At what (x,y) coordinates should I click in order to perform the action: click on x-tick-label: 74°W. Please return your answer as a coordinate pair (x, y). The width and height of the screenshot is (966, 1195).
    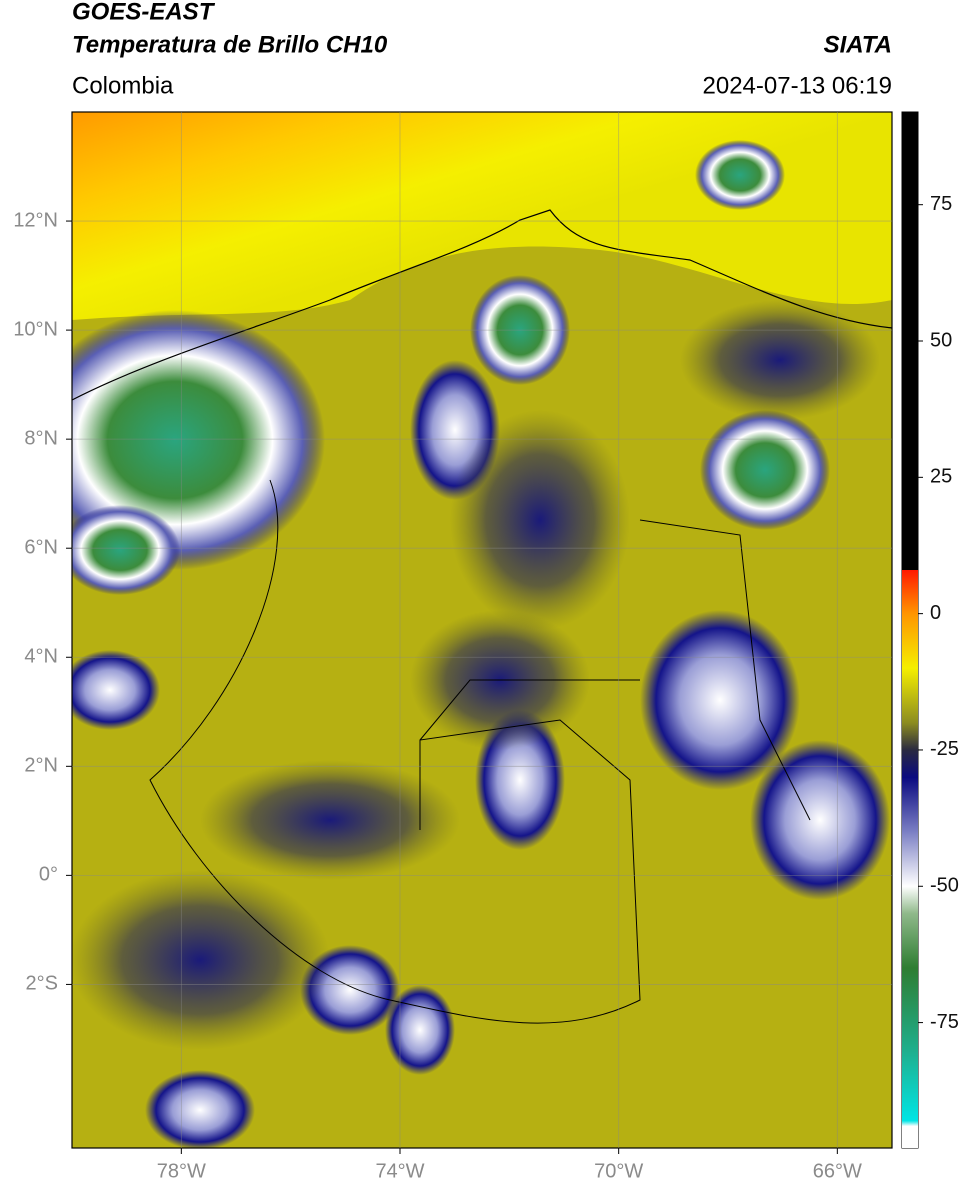
    Looking at the image, I should click on (399, 1171).